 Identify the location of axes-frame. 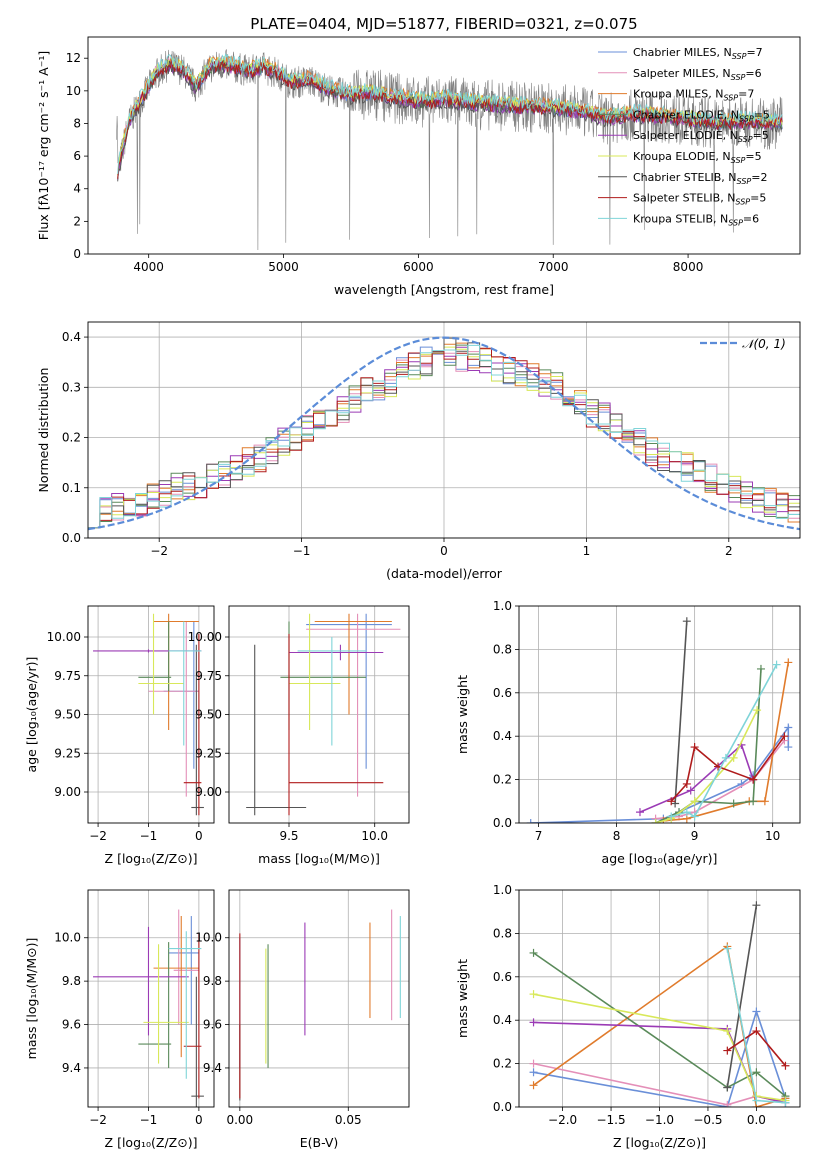
(151, 998).